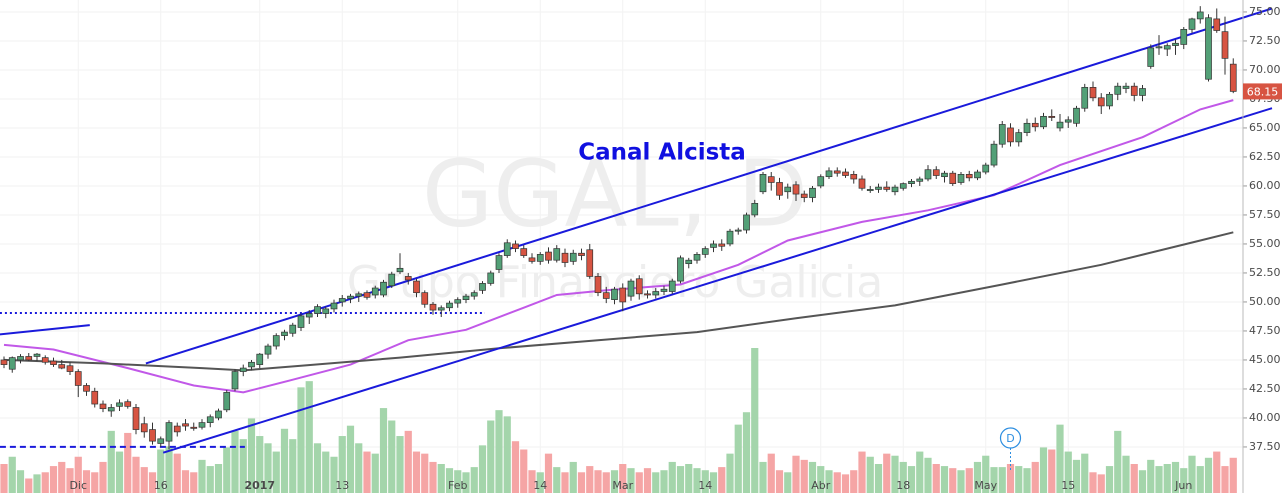 This screenshot has height=493, width=1282. What do you see at coordinates (342, 485) in the screenshot?
I see `x-tick-label: 13` at bounding box center [342, 485].